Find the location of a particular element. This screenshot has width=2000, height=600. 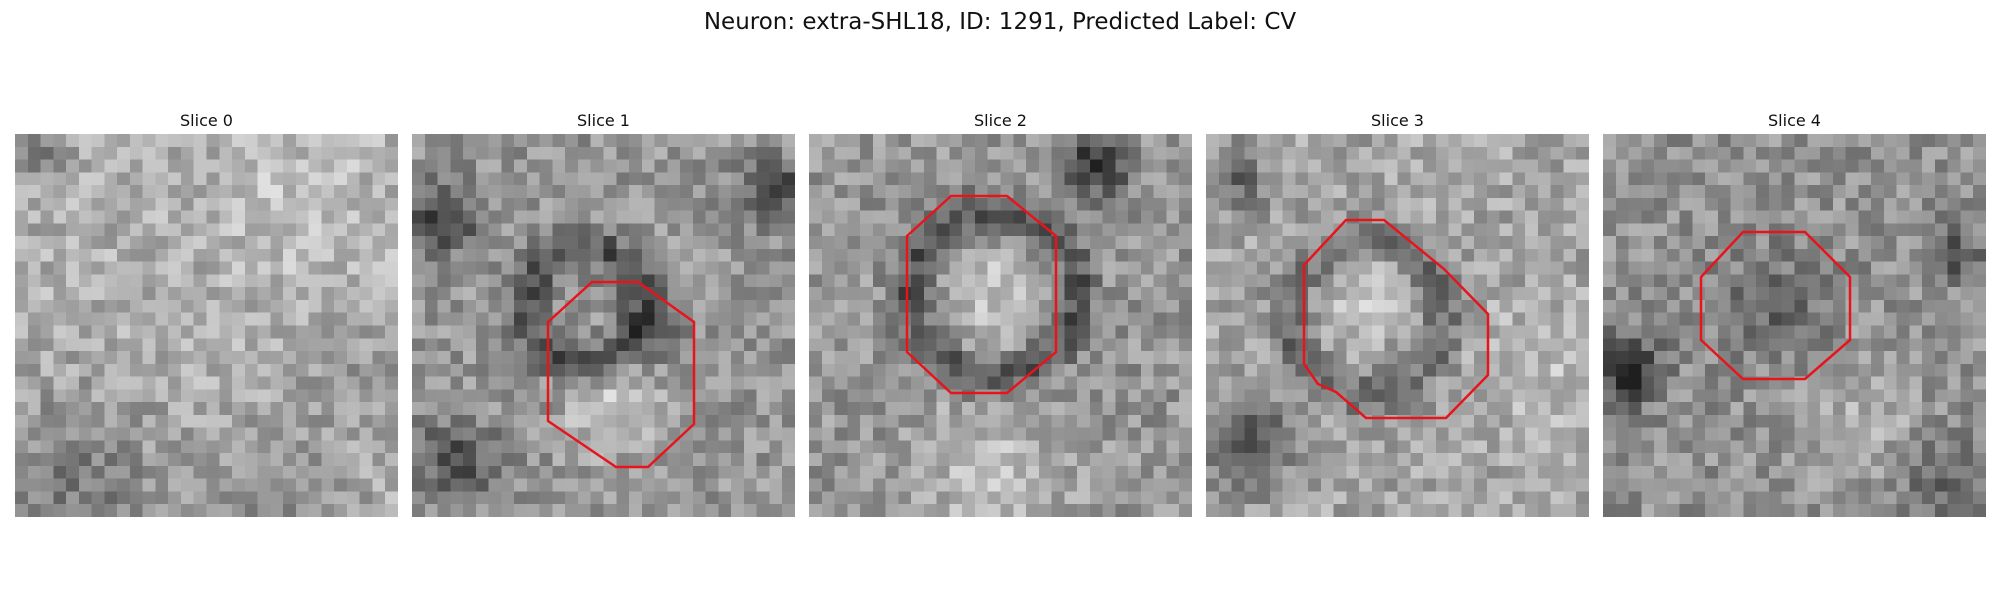

slice-title-4: Slice 4 is located at coordinates (1794, 120).